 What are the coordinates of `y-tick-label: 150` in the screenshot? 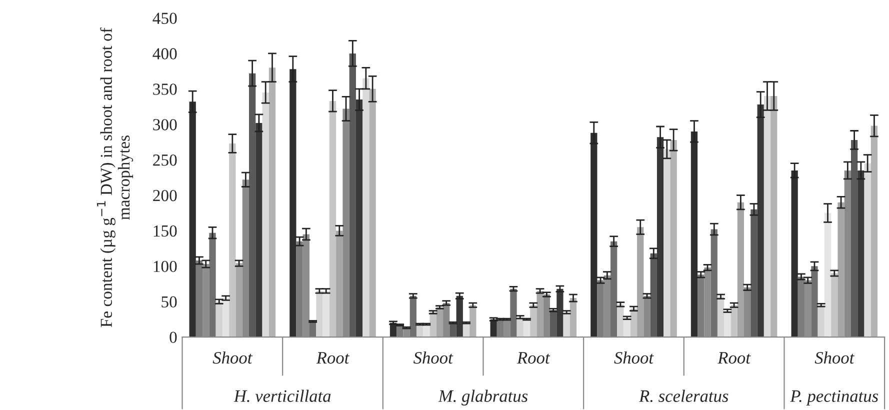 It's located at (165, 231).